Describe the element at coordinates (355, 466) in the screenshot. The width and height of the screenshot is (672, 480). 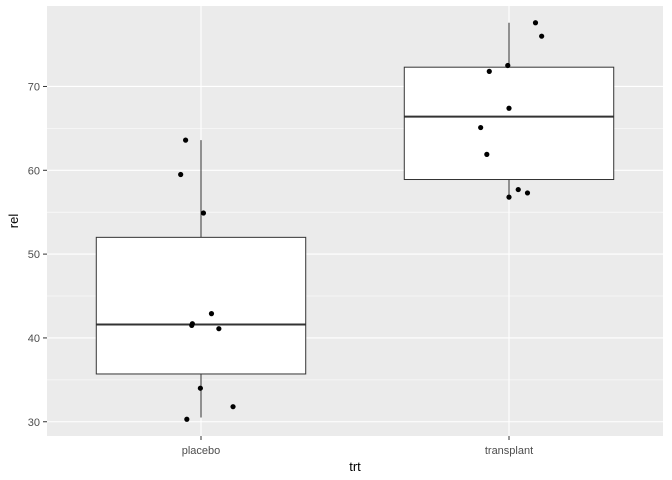
I see `x-axis-title: trt` at that location.